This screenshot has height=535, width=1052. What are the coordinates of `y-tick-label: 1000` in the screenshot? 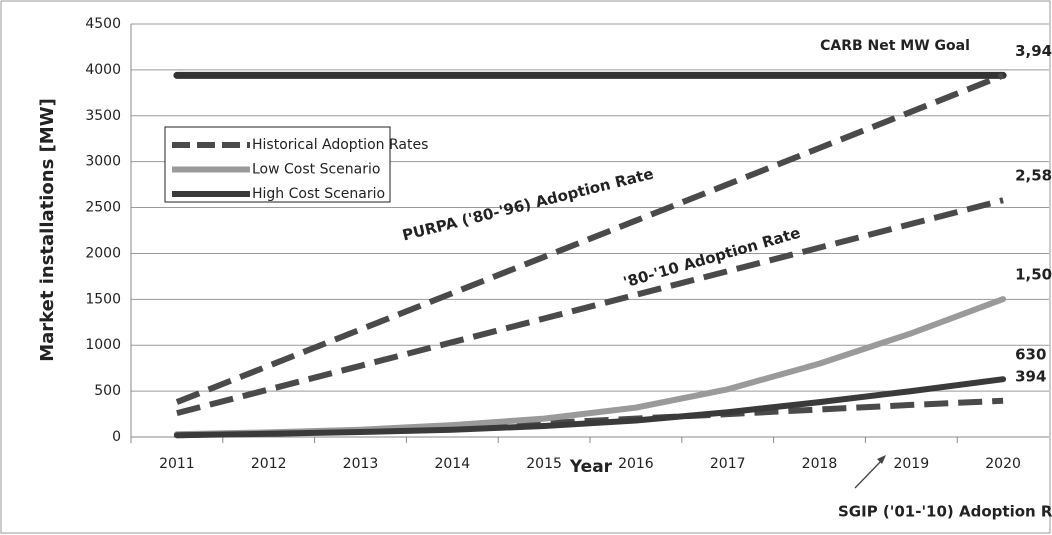 It's located at (103, 345).